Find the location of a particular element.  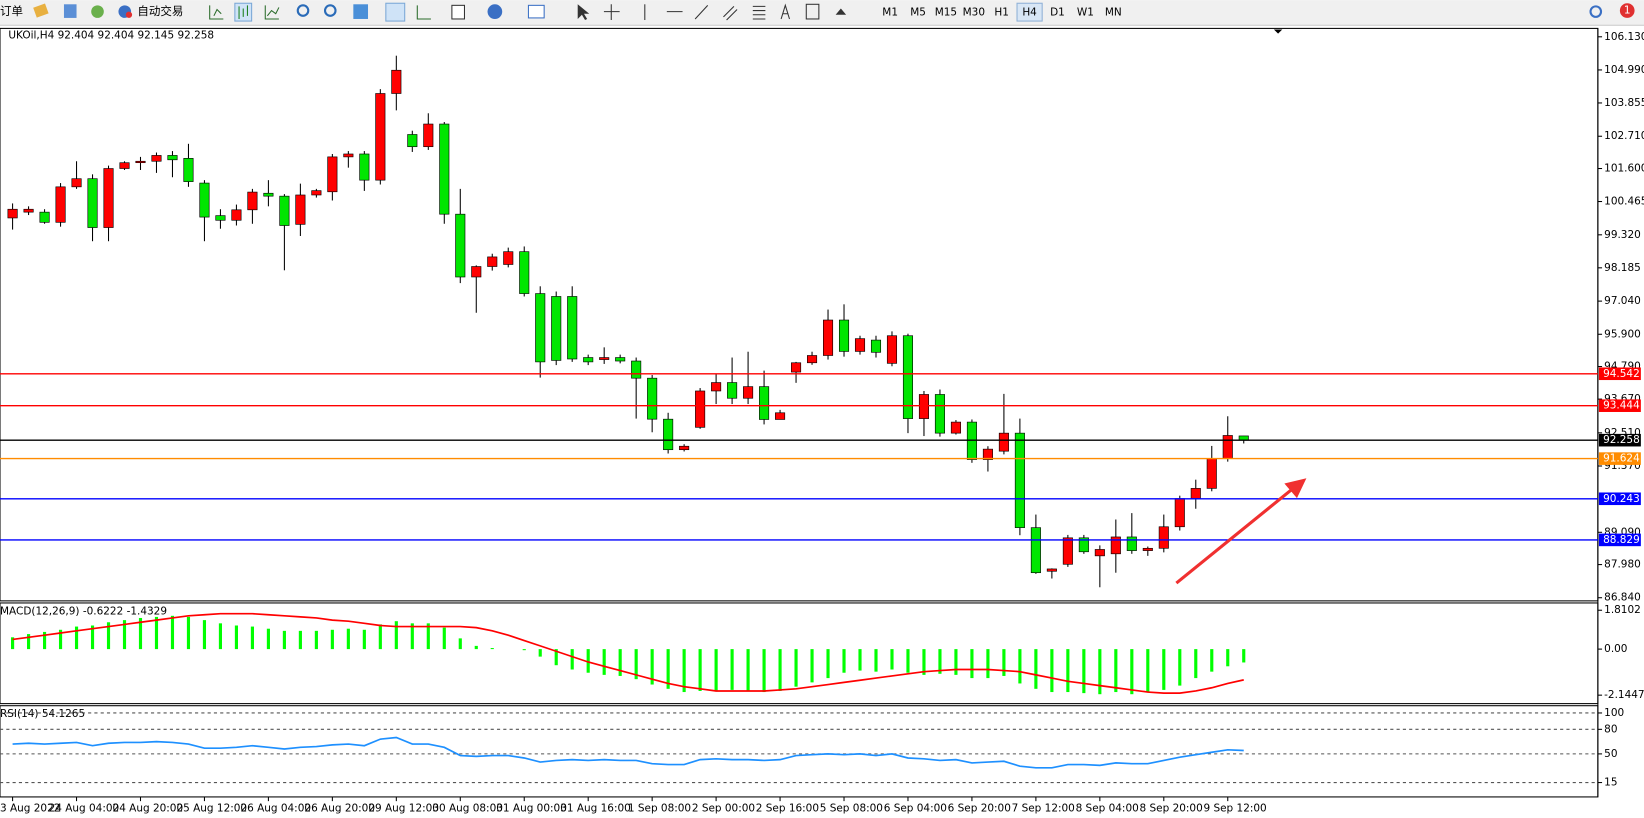

zoom-out-button is located at coordinates (330, 10).